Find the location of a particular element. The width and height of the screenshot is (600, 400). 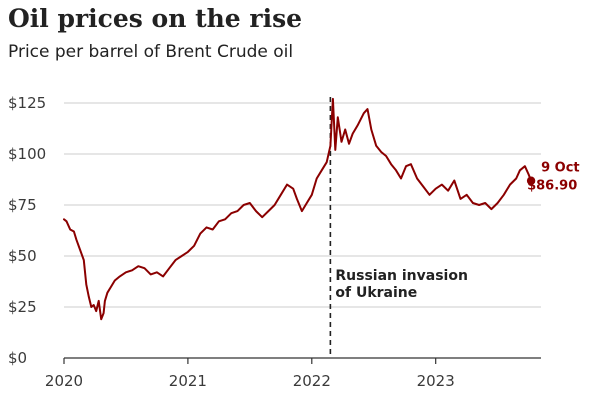

chart-subtitle: Price per barrel of Brent Crude oil is located at coordinates (151, 52).